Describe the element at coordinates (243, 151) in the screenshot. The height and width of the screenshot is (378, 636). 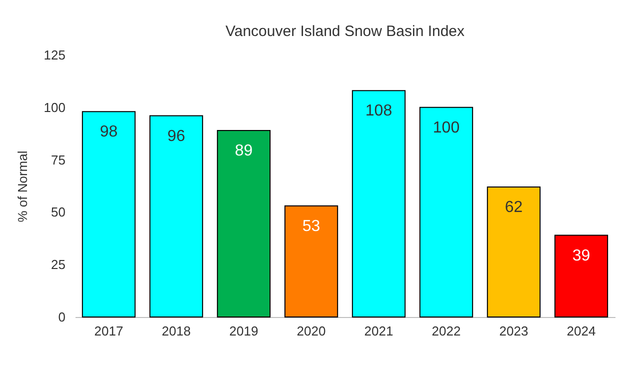
I see `data-label: 89` at that location.